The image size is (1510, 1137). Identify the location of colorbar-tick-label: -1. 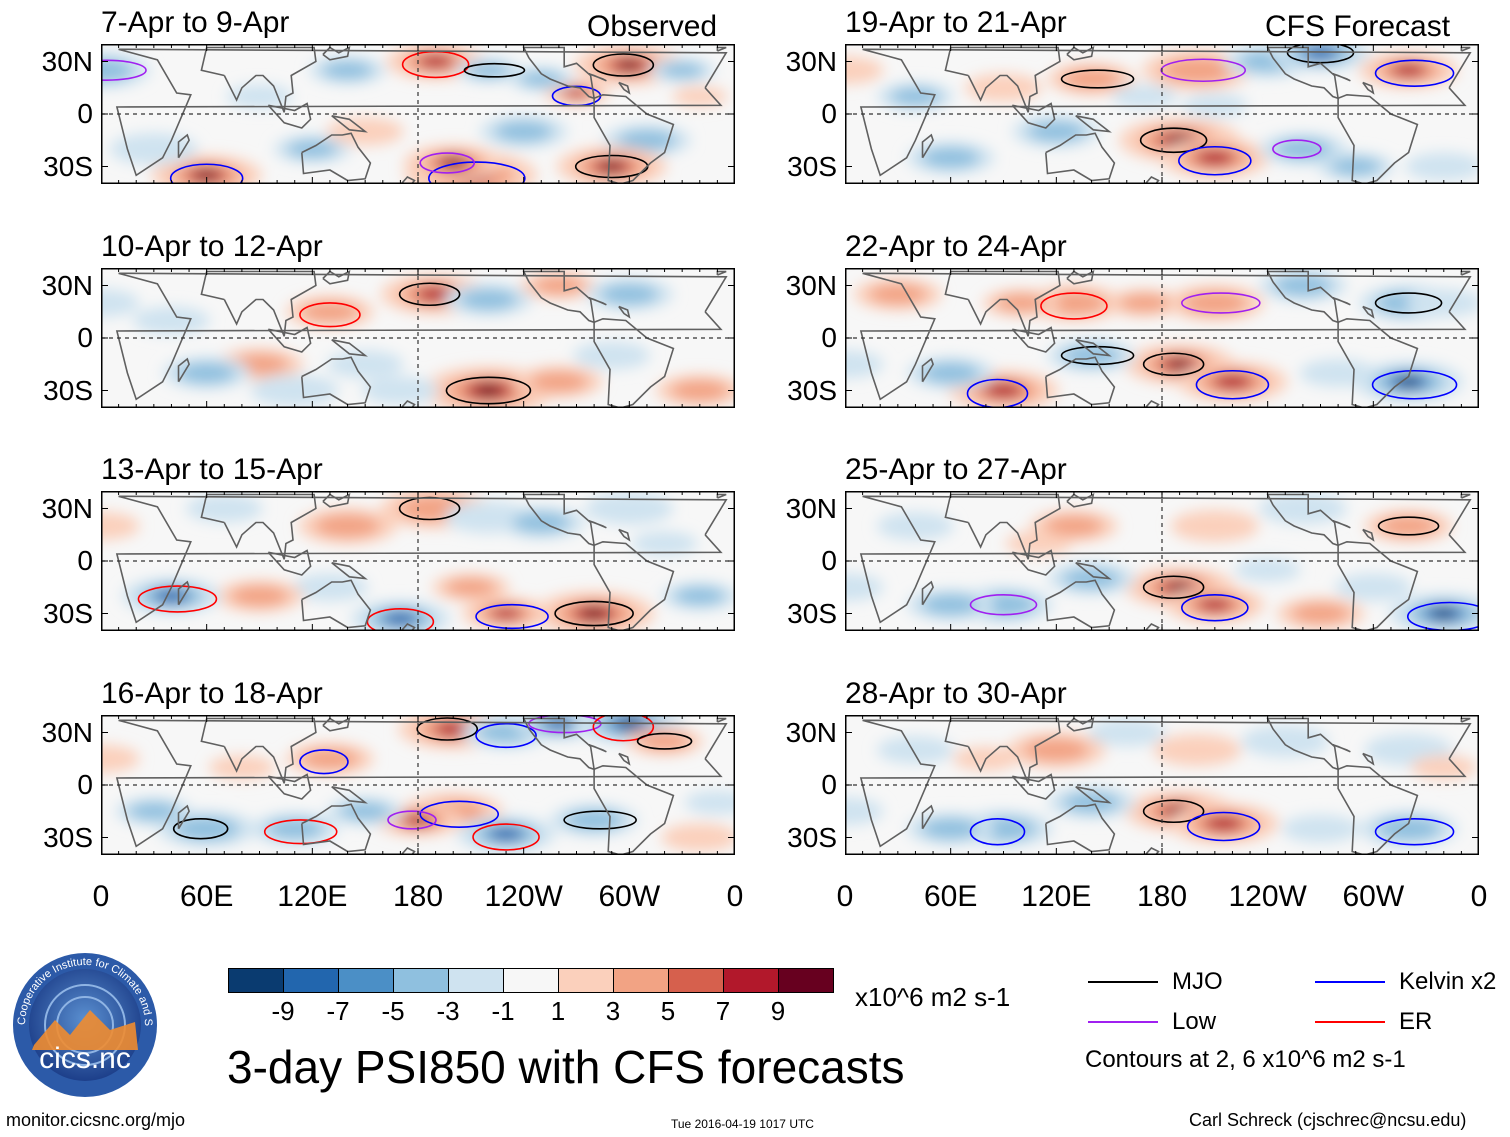
(503, 1011).